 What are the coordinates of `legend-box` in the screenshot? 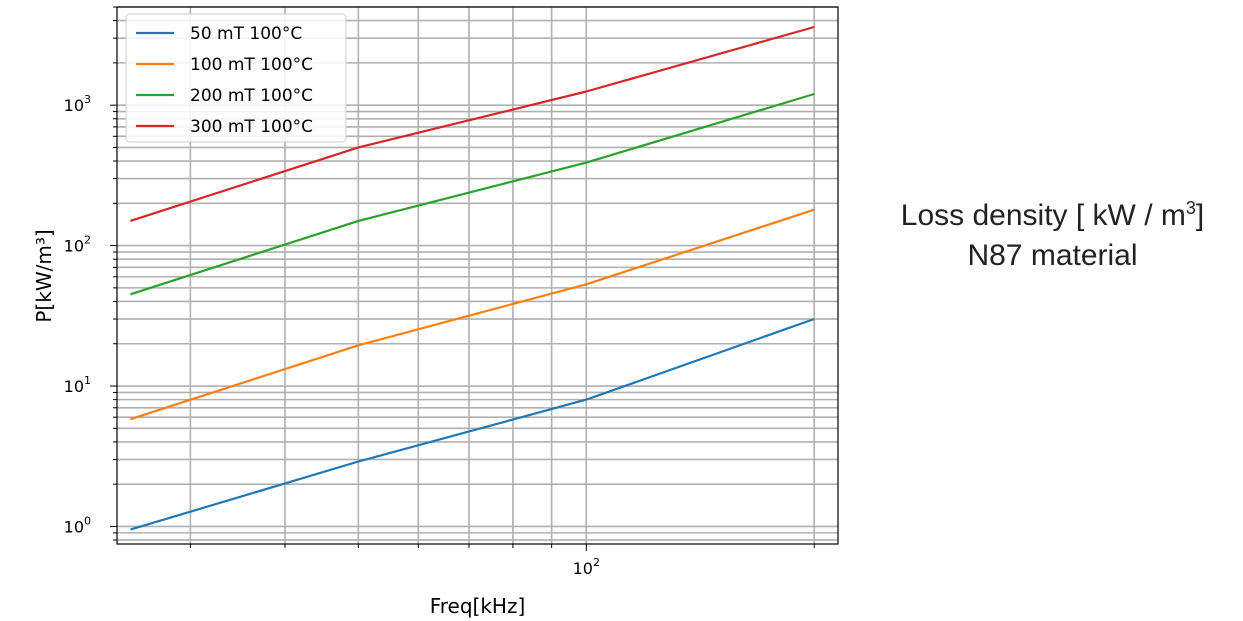 It's located at (236, 78).